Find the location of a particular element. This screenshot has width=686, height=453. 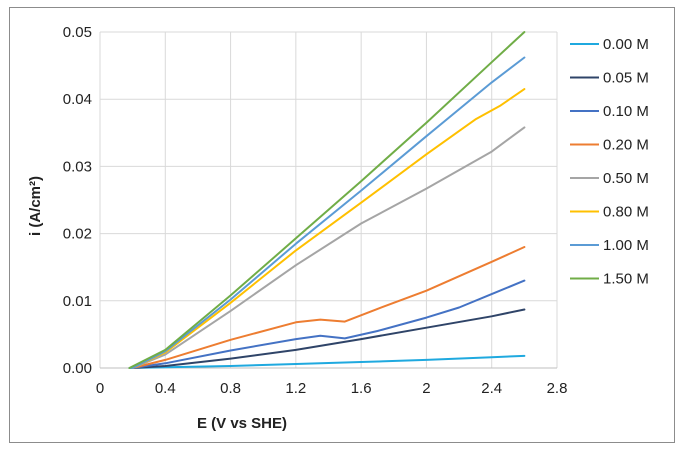

x-axis-title: E (V vs SHE) is located at coordinates (242, 423).